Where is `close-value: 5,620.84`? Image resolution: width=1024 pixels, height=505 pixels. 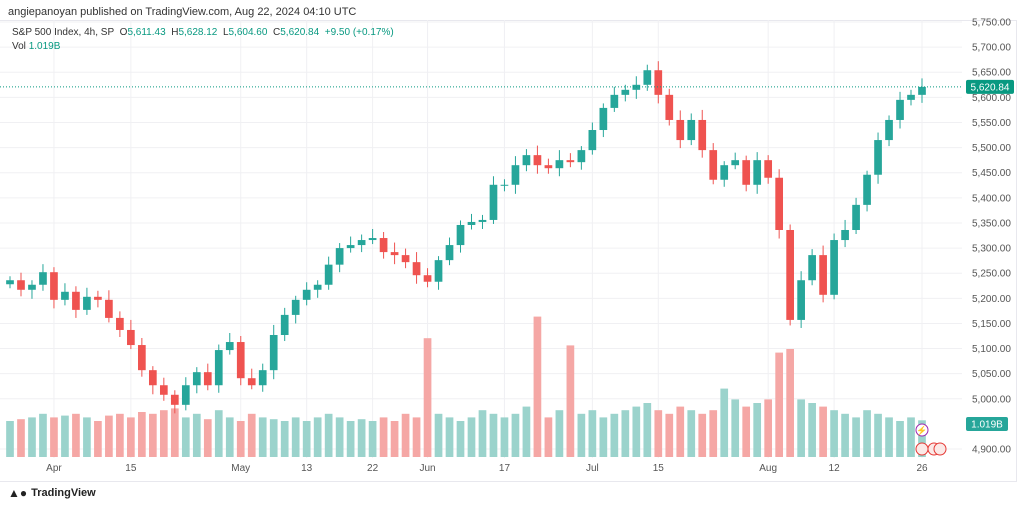 close-value: 5,620.84 is located at coordinates (300, 32).